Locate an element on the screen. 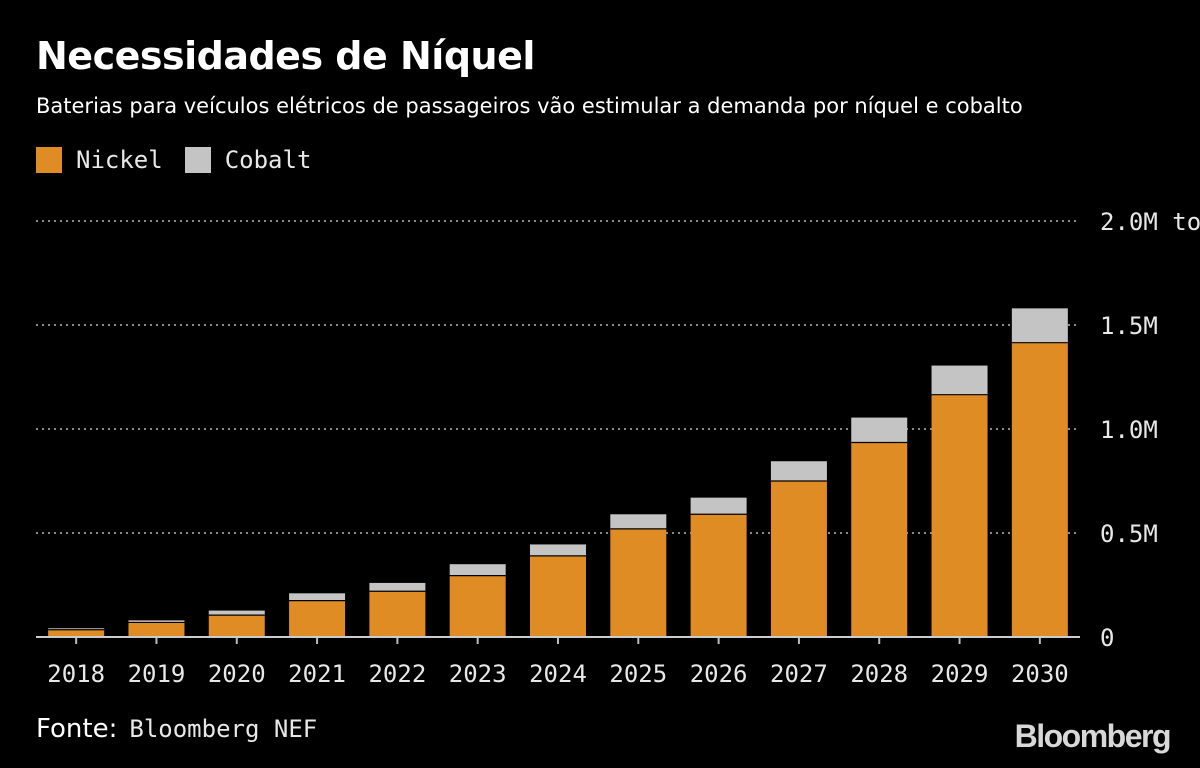 The image size is (1200, 768). legend-item-nickel: Nickel is located at coordinates (99, 160).